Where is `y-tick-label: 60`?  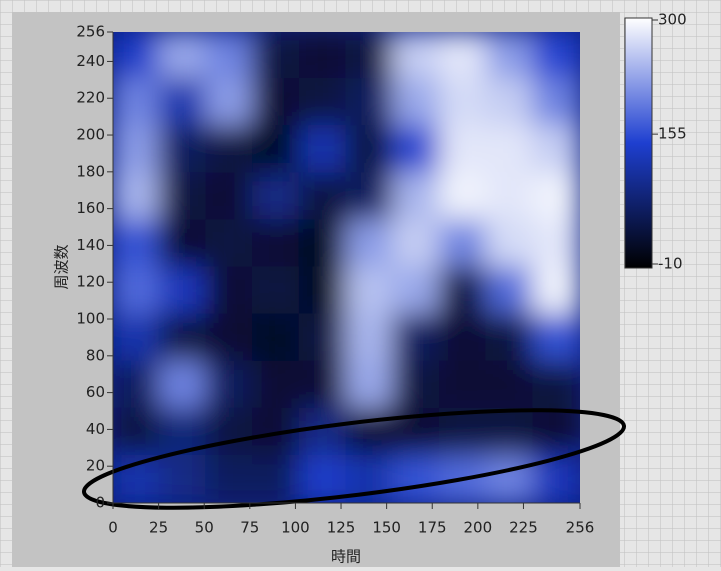 y-tick-label: 60 is located at coordinates (95, 392).